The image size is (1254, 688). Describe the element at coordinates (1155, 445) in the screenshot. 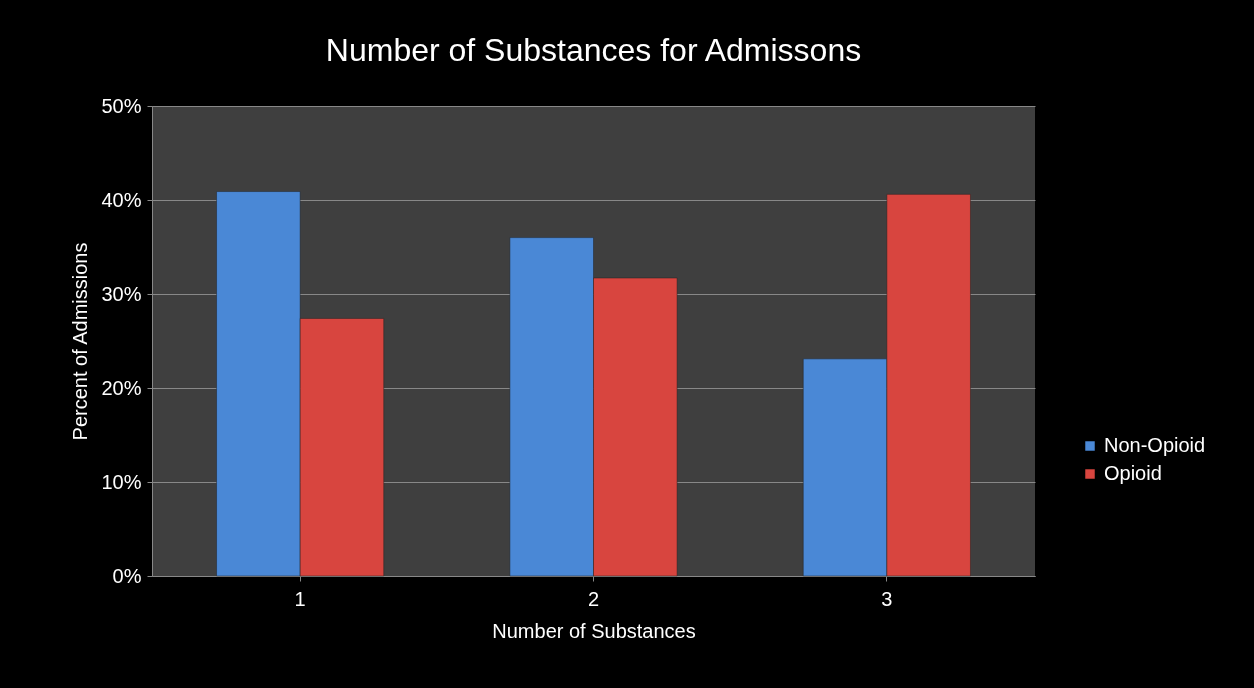

I see `legend-label: Non-Opioid` at that location.